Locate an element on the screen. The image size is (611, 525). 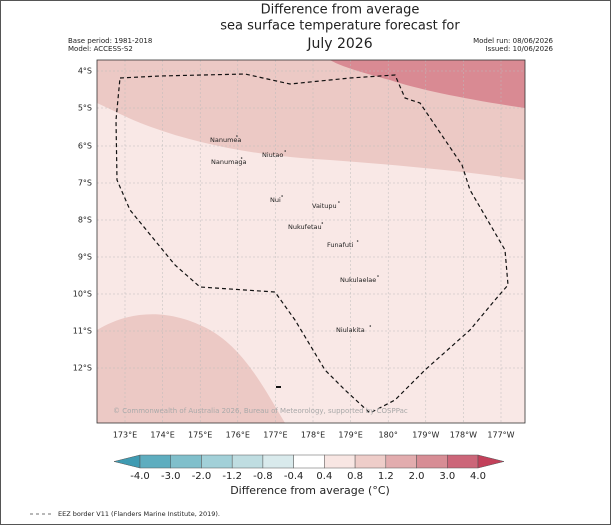
lat-label: 8°S is located at coordinates (85, 220).